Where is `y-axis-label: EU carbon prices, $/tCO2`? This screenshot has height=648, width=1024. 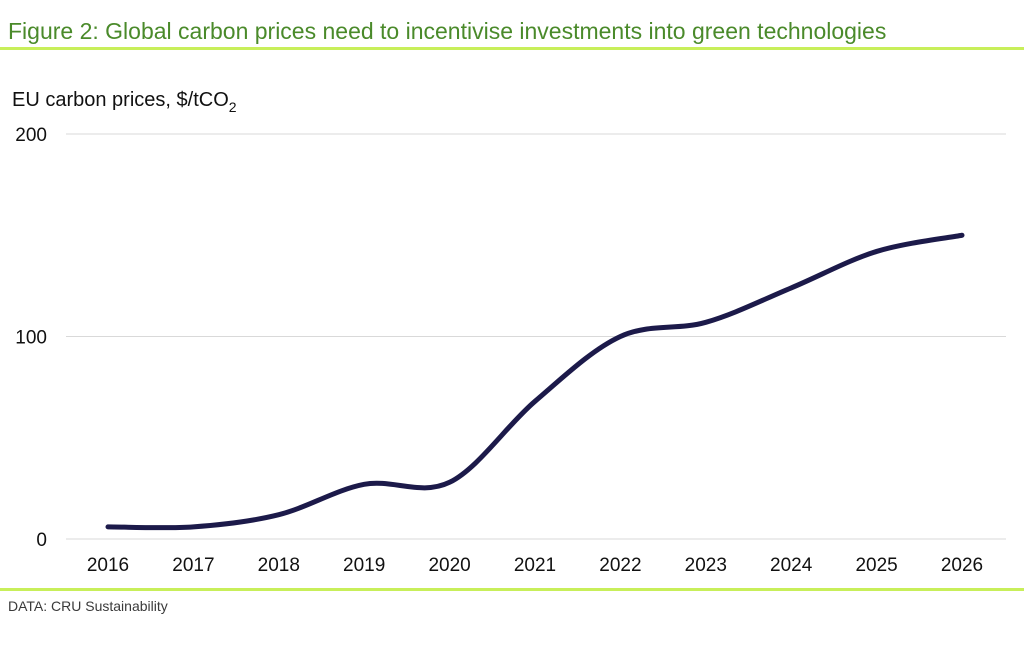 y-axis-label: EU carbon prices, $/tCO2 is located at coordinates (124, 102).